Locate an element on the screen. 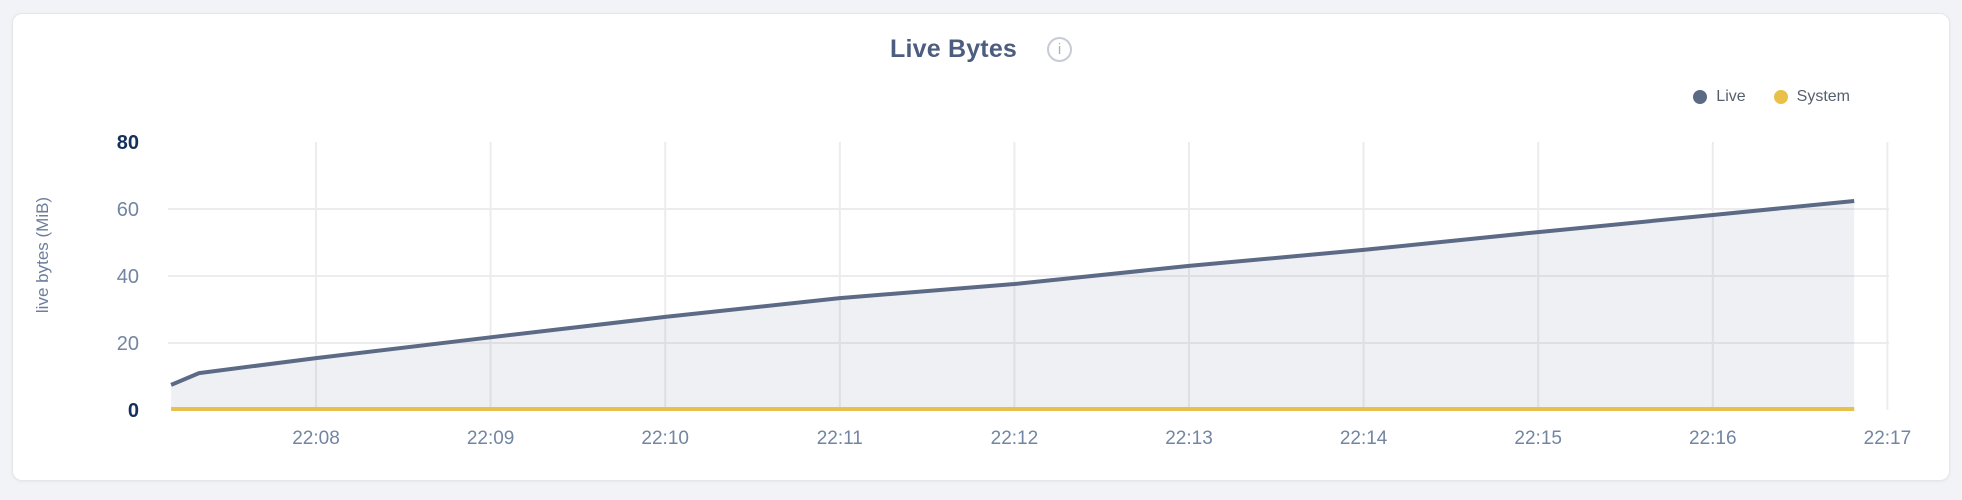 The width and height of the screenshot is (1962, 500). x-tick-label: 22:12 is located at coordinates (1015, 438).